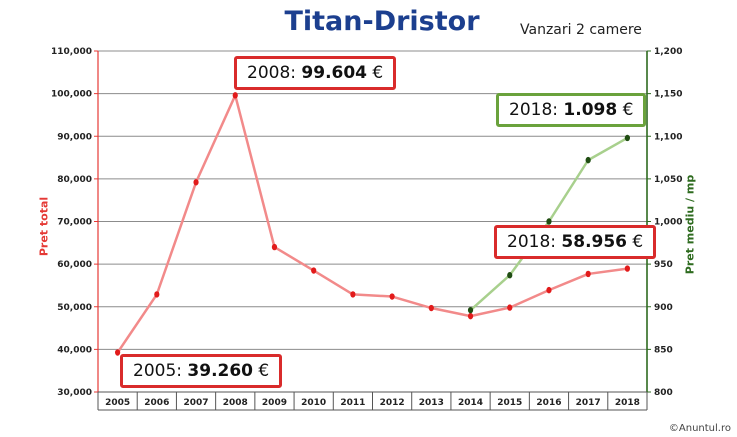  What do you see at coordinates (581, 30) in the screenshot?
I see `chart-subtitle: Vanzari 2 camere` at bounding box center [581, 30].